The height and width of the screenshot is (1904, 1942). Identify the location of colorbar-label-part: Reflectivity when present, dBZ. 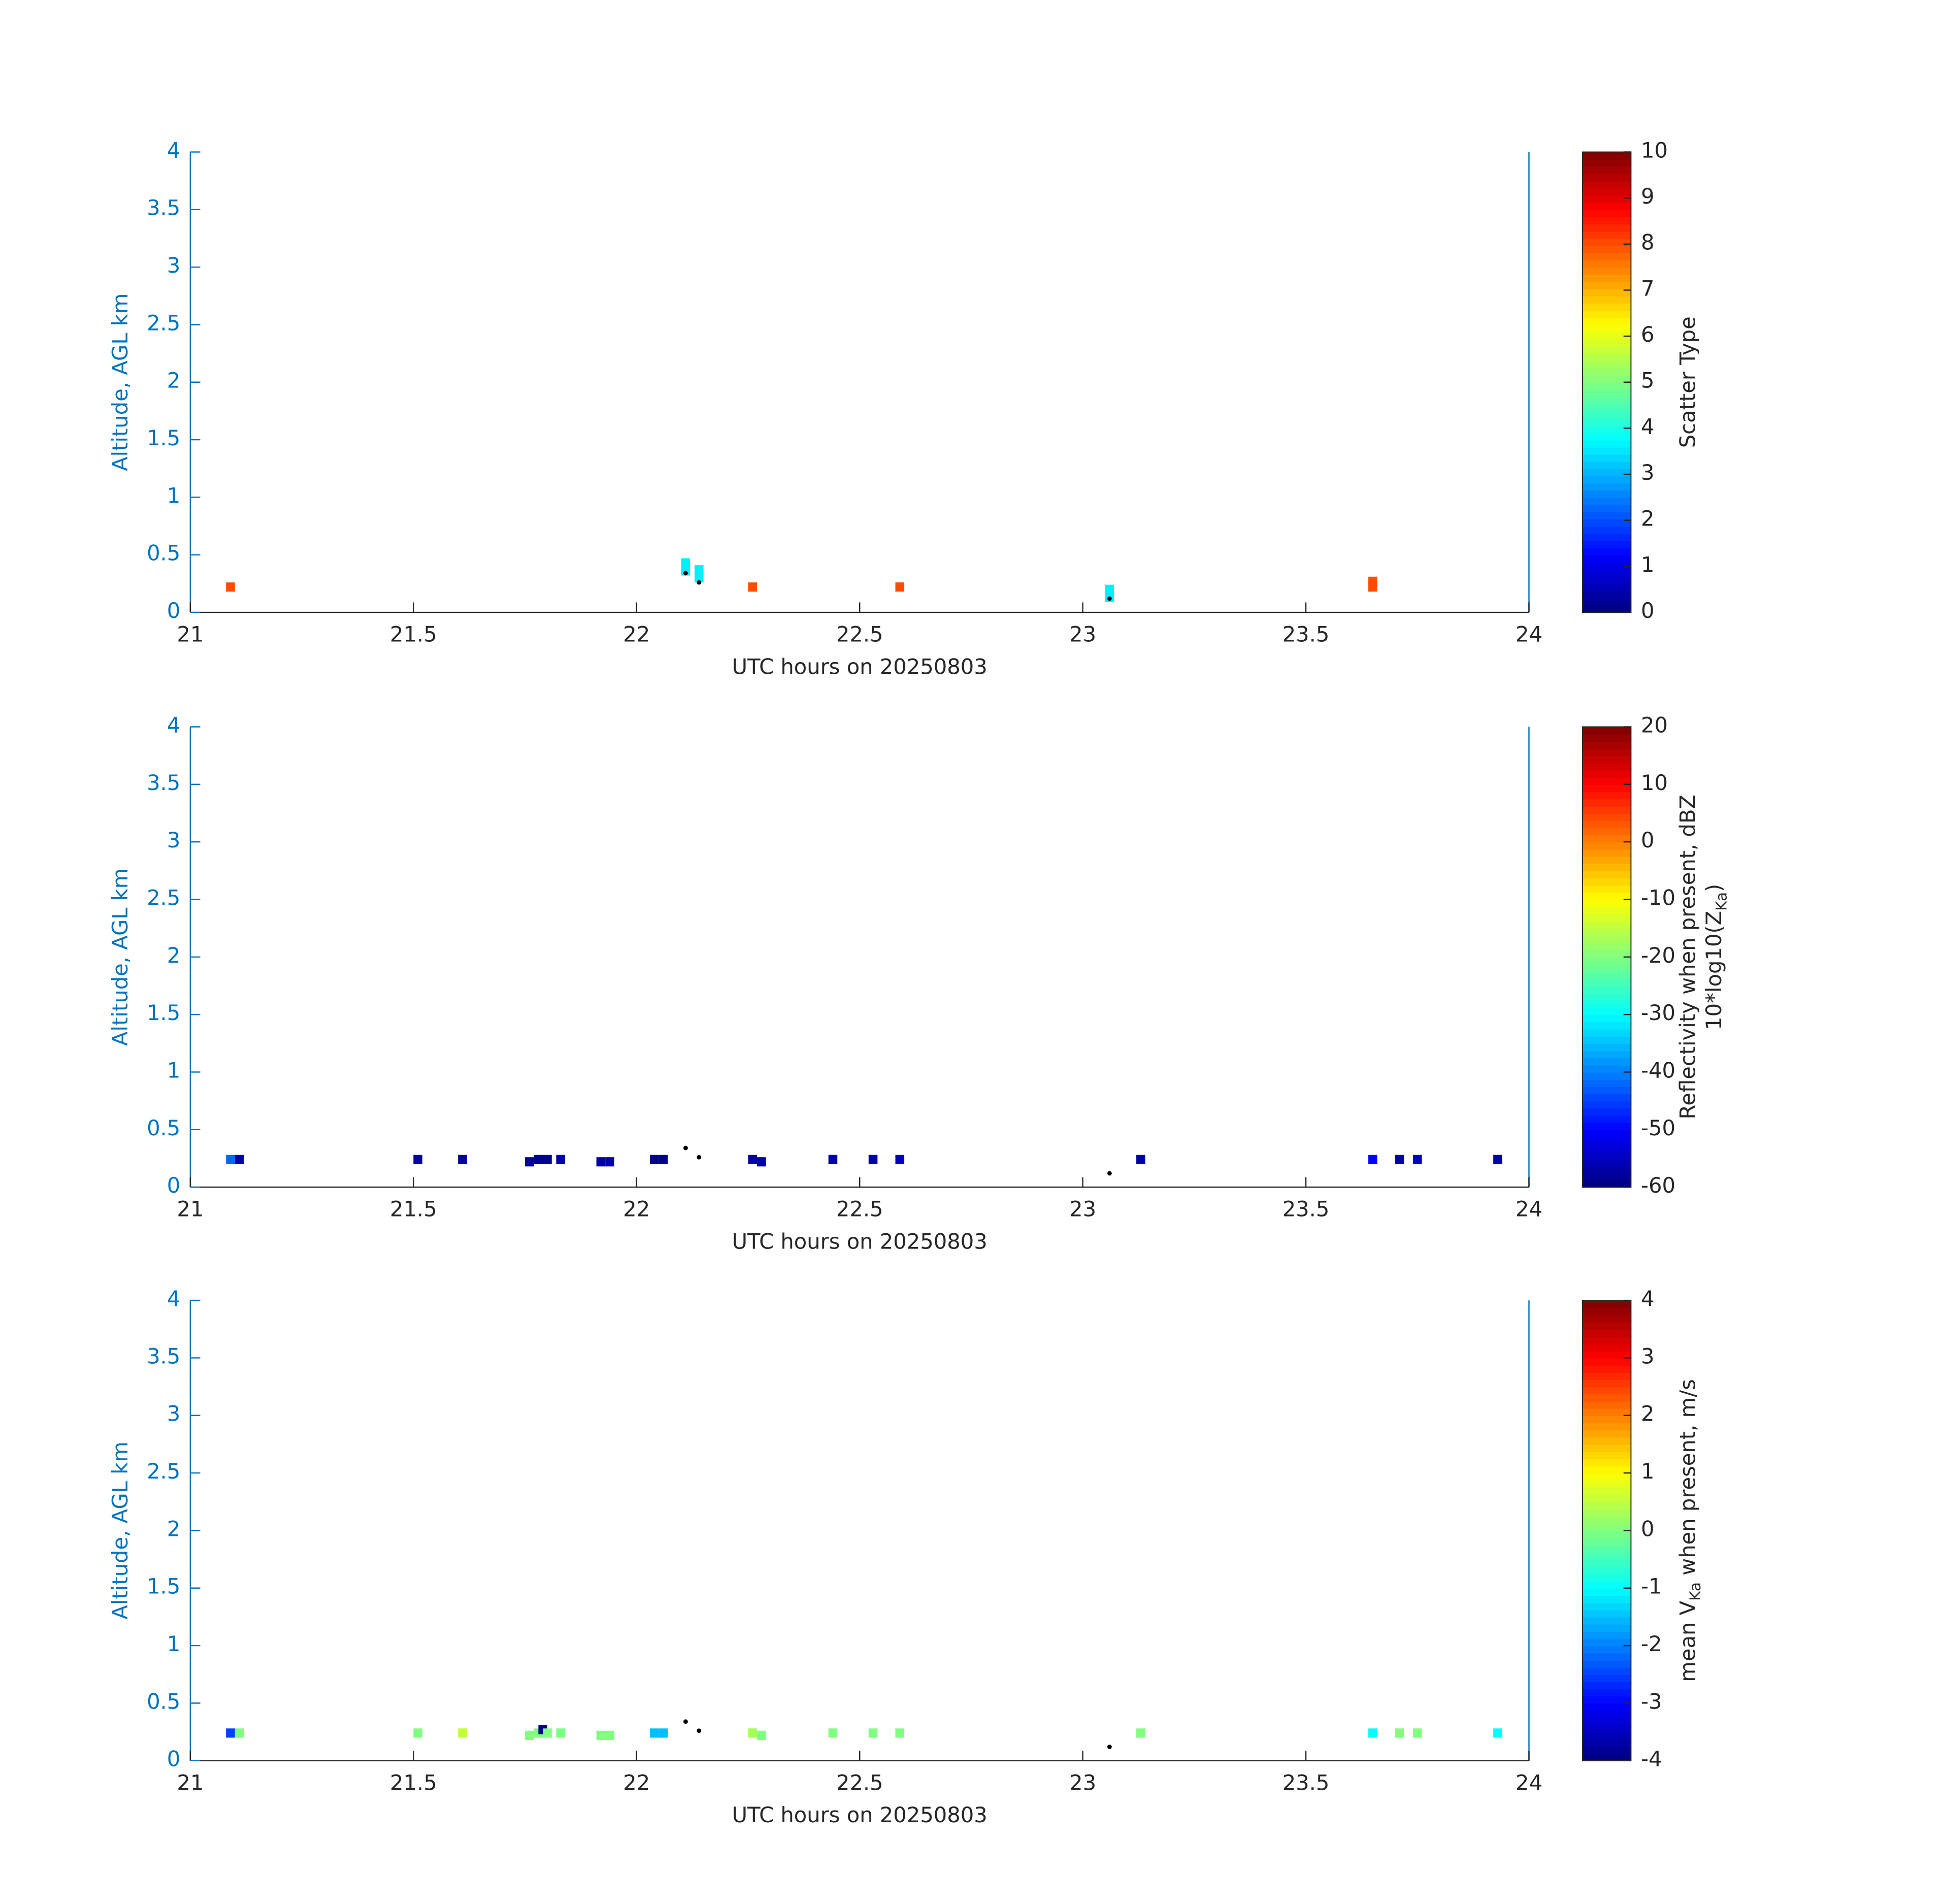
(1687, 958).